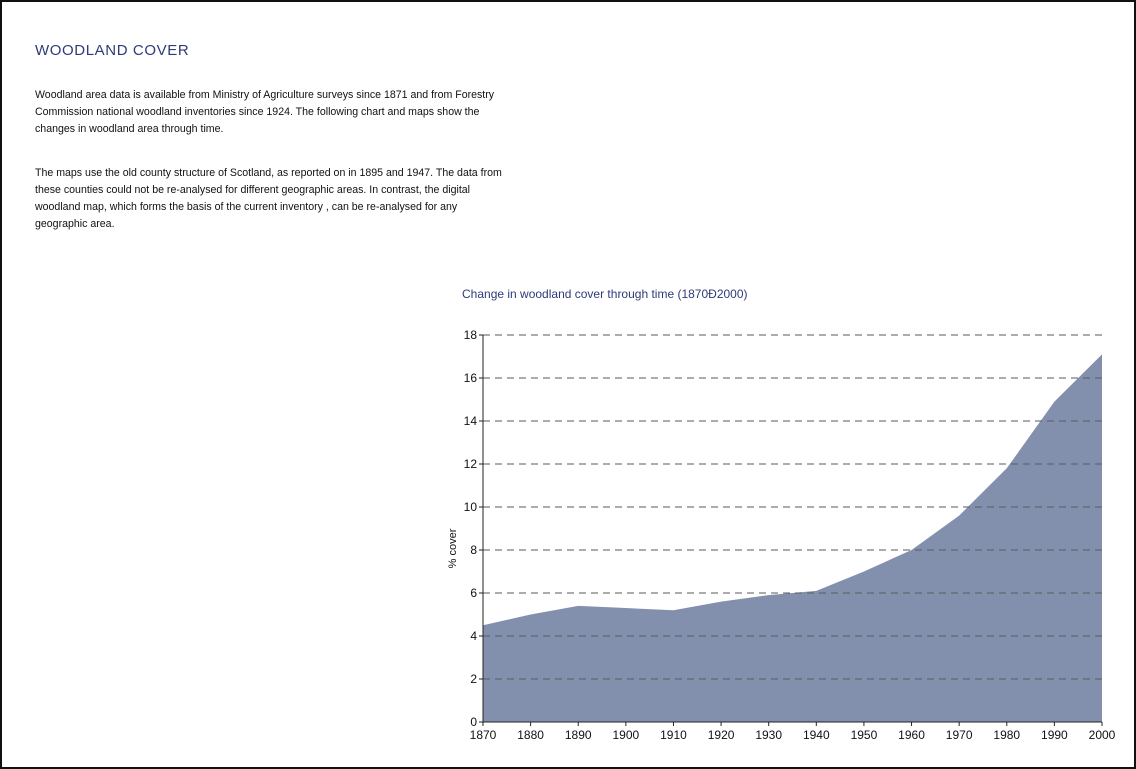 Image resolution: width=1136 pixels, height=769 pixels. I want to click on x-tick-label-1930: 1930, so click(768, 735).